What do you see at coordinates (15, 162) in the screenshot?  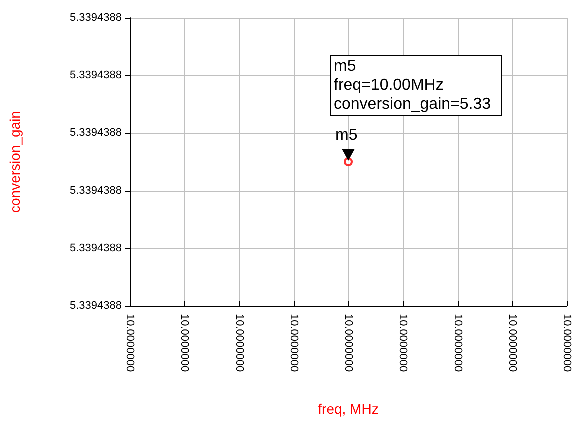 I see `y-axis-title: conversion_gain` at bounding box center [15, 162].